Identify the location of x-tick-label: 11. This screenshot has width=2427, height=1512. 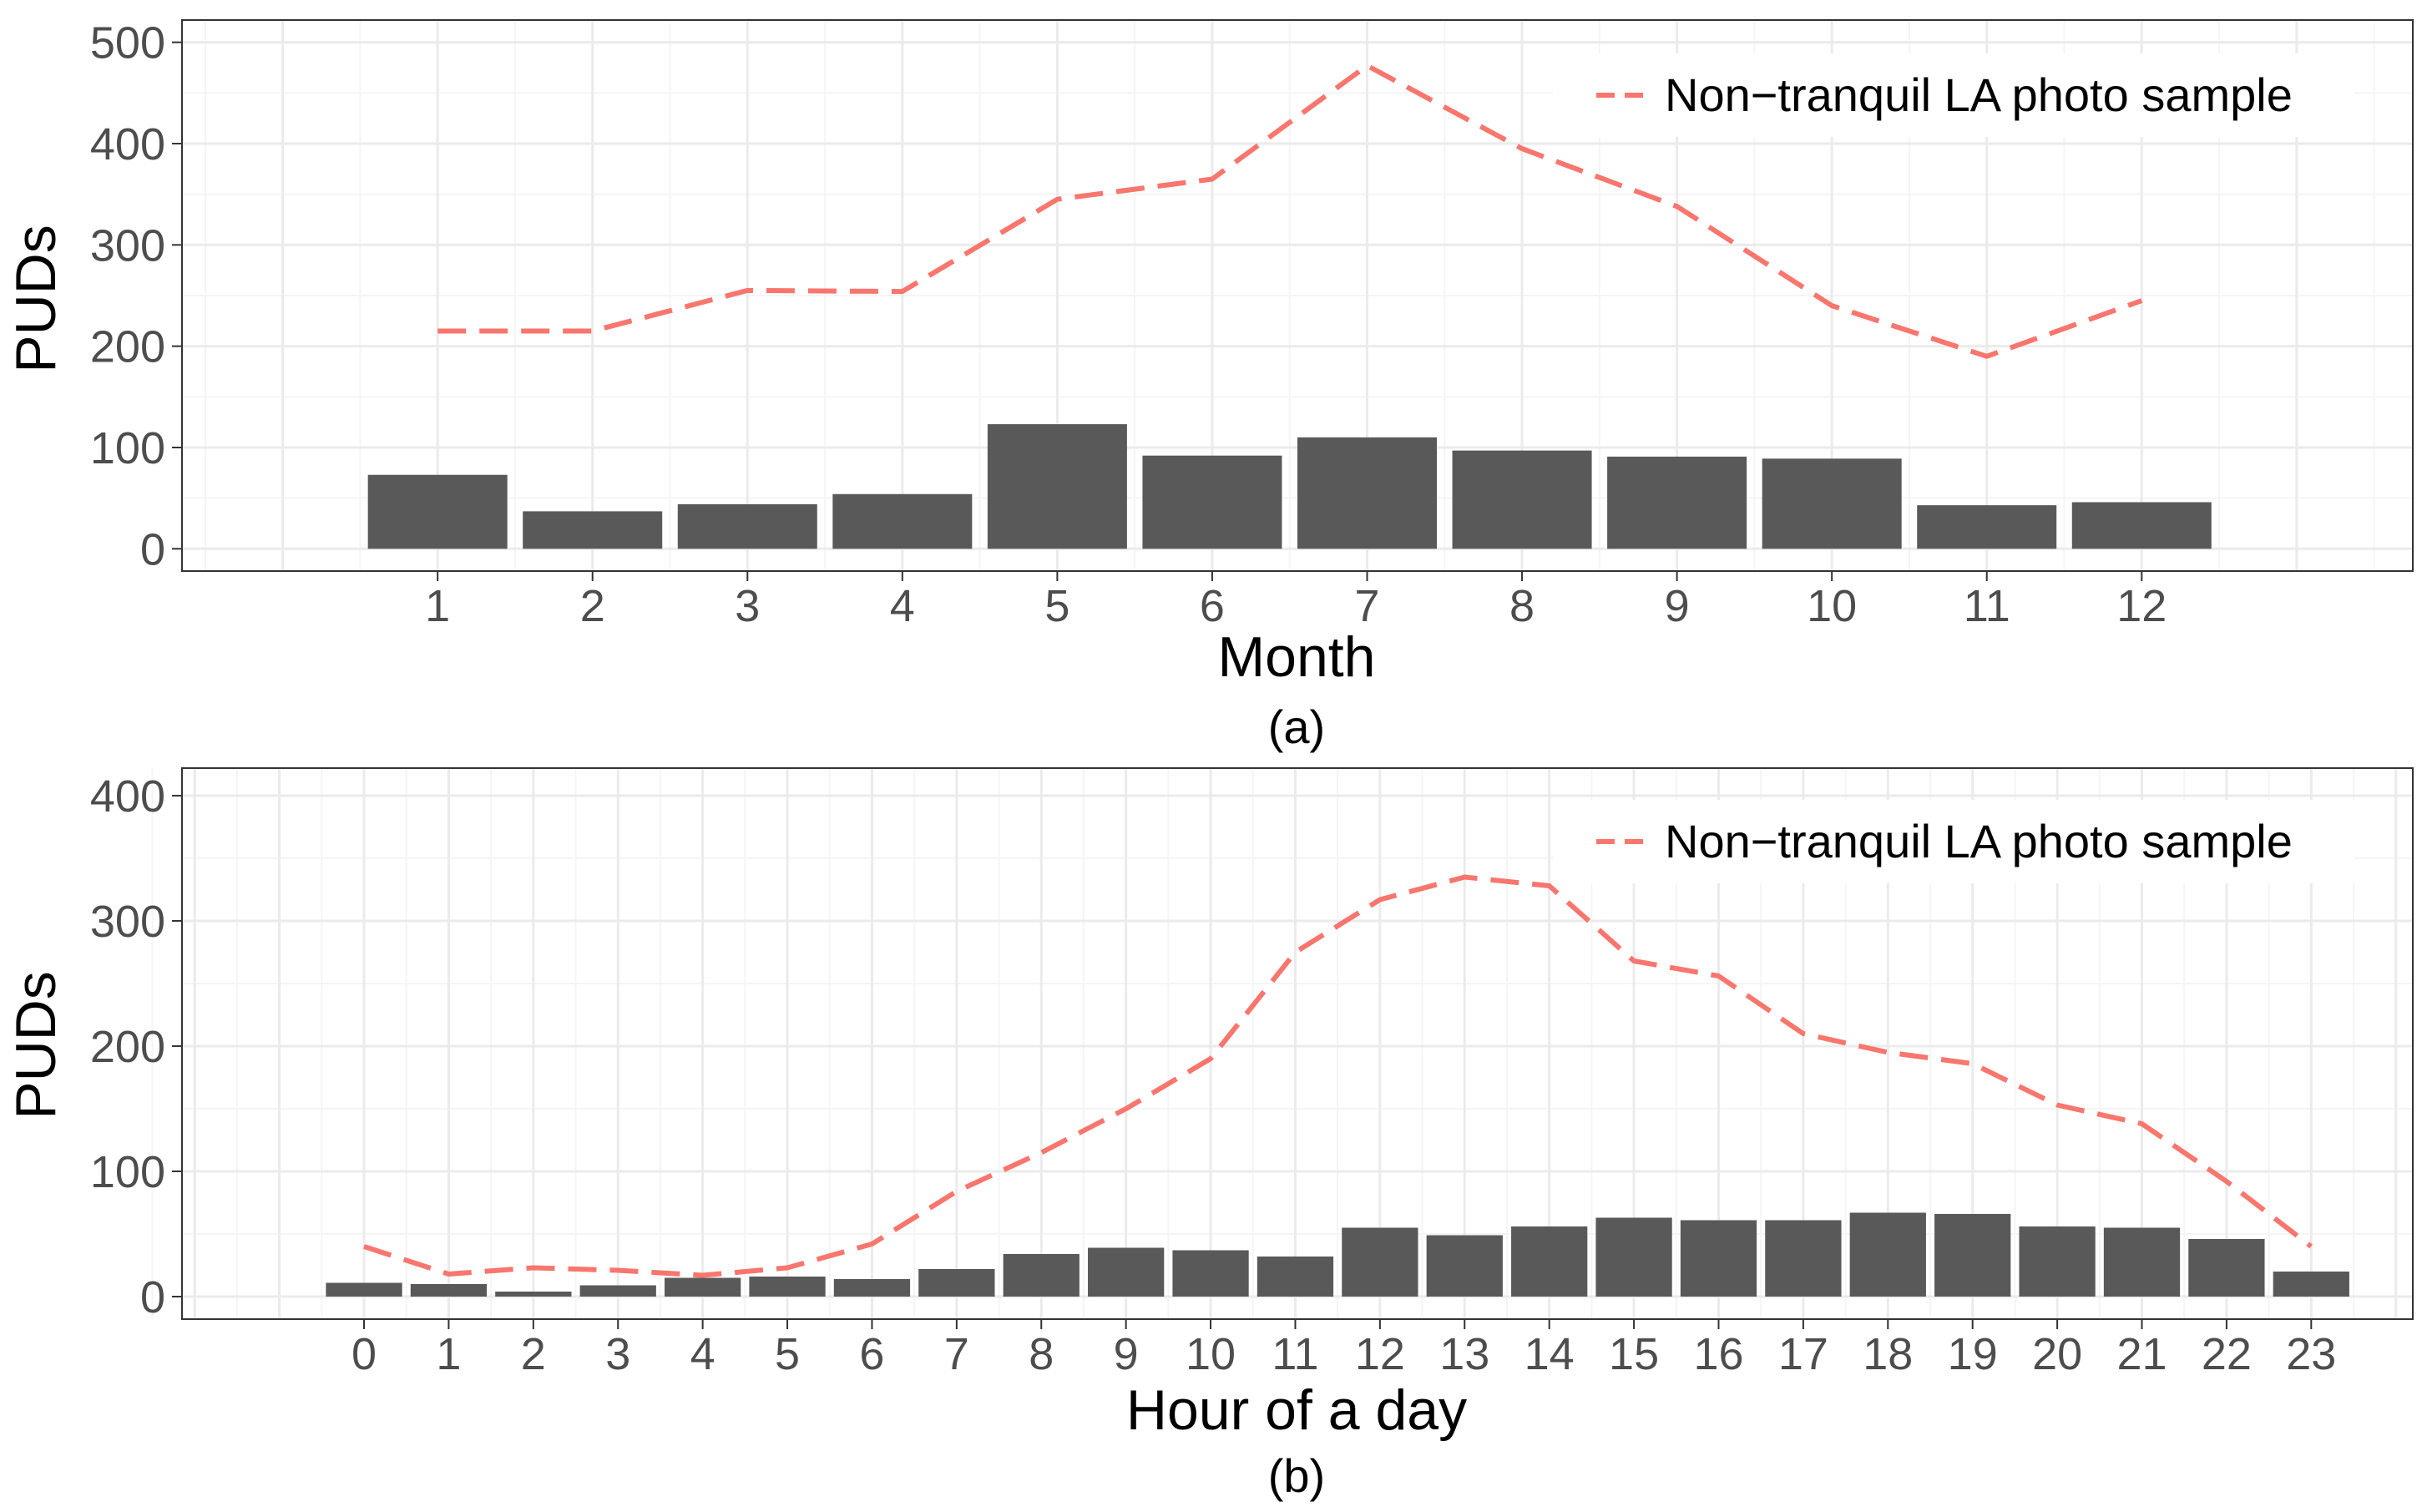
(1987, 606).